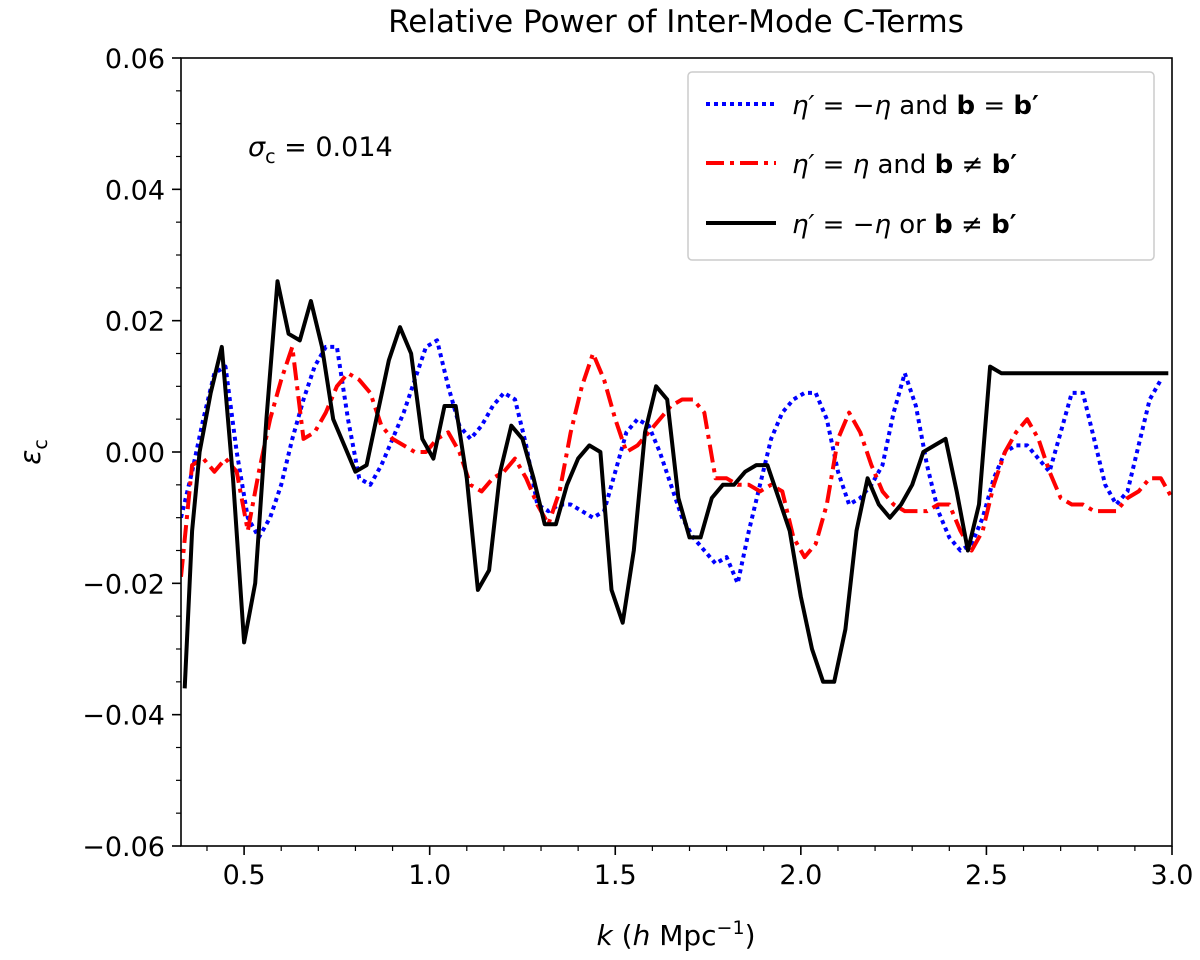 This screenshot has width=1200, height=960. Describe the element at coordinates (915, 106) in the screenshot. I see `legend-label-0: η′ = −η and b = b′` at that location.